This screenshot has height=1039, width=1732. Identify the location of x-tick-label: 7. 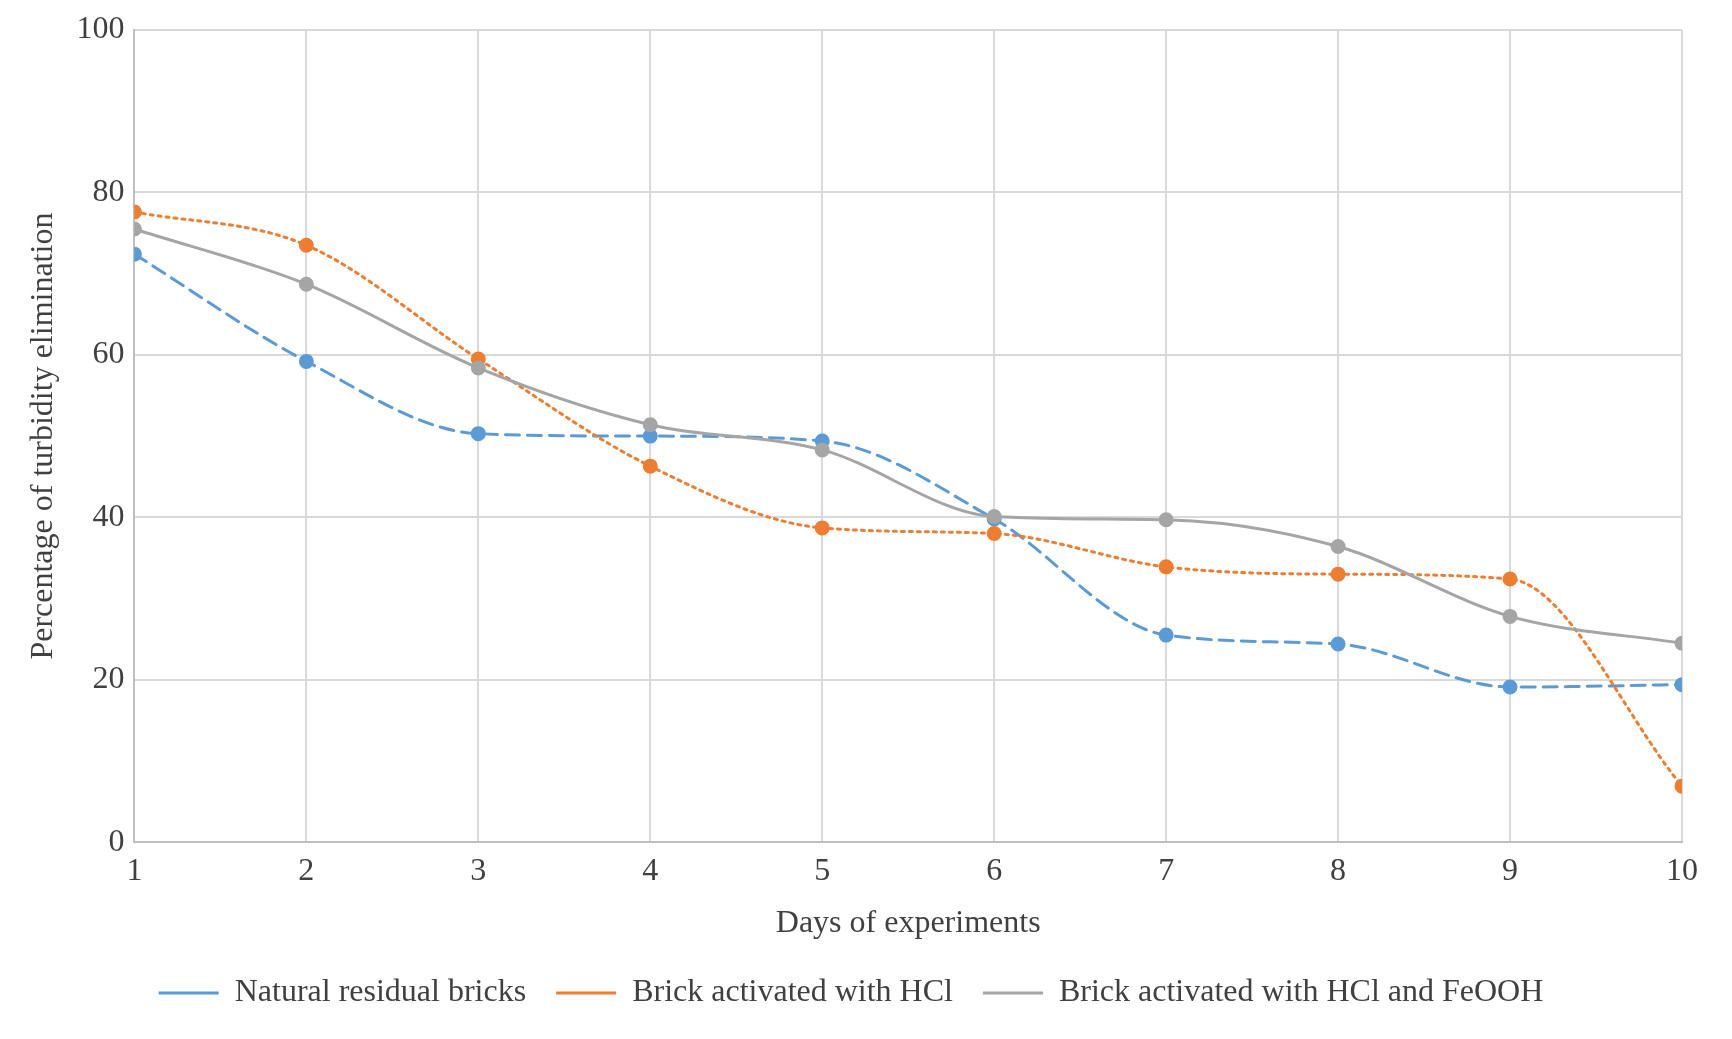
(1166, 868).